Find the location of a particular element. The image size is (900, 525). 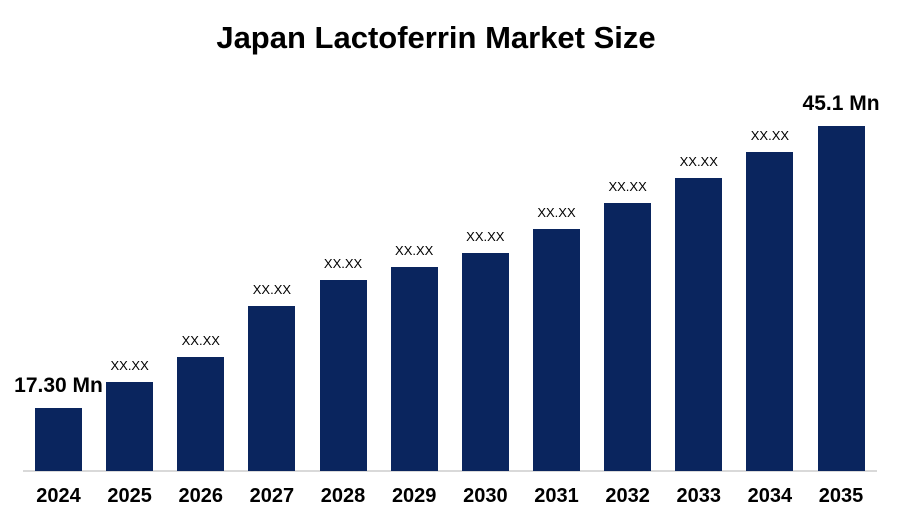

bar-value-label-2024: 17.30 Mn is located at coordinates (58, 385).